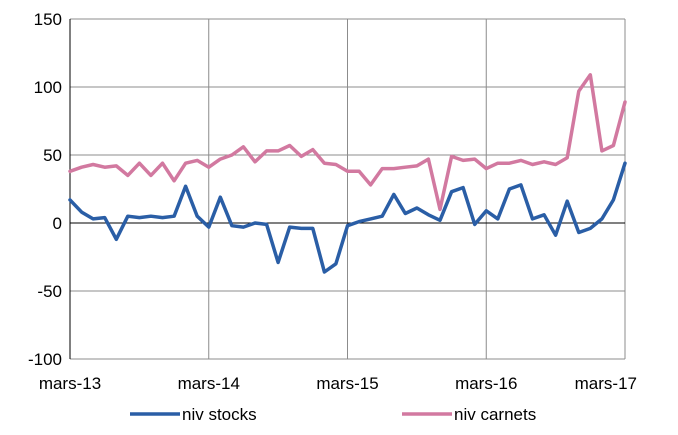 The image size is (678, 435). I want to click on x-axis-tick-labels: mars-13 mars-14 mars-15 mars-16 mars-17, so click(338, 383).